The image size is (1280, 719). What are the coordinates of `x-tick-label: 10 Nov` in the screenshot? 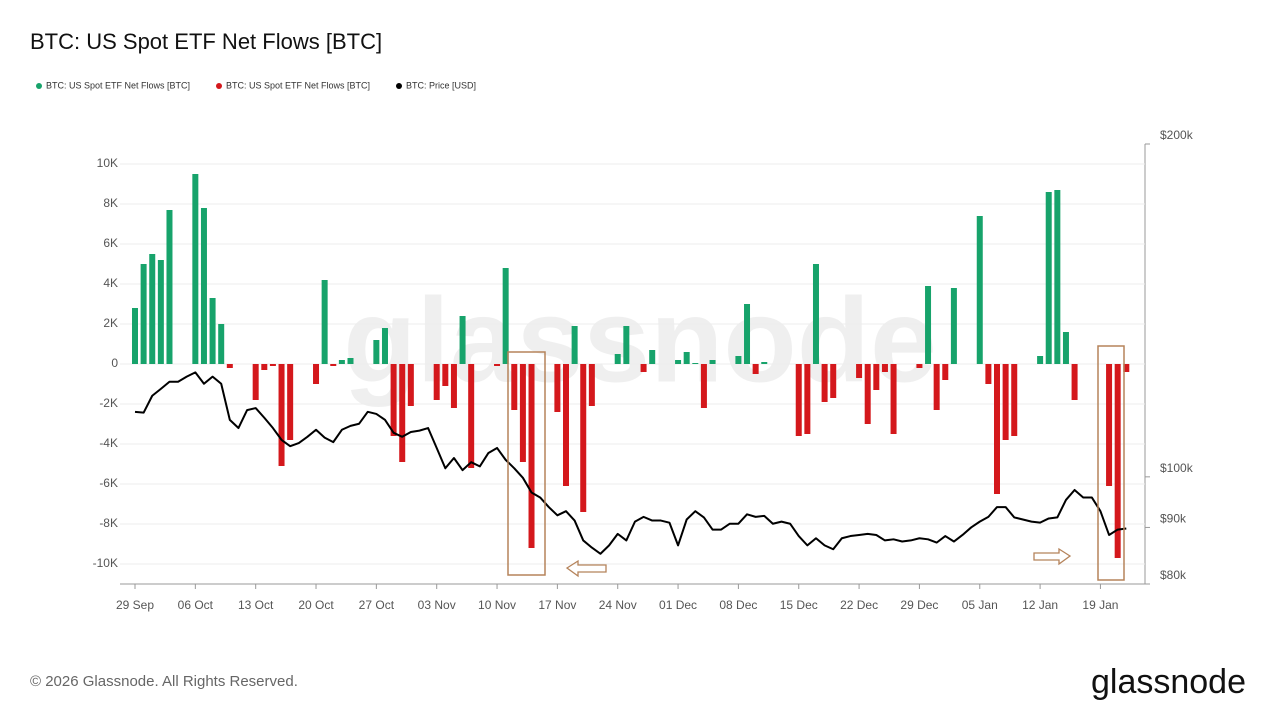 It's located at (497, 605).